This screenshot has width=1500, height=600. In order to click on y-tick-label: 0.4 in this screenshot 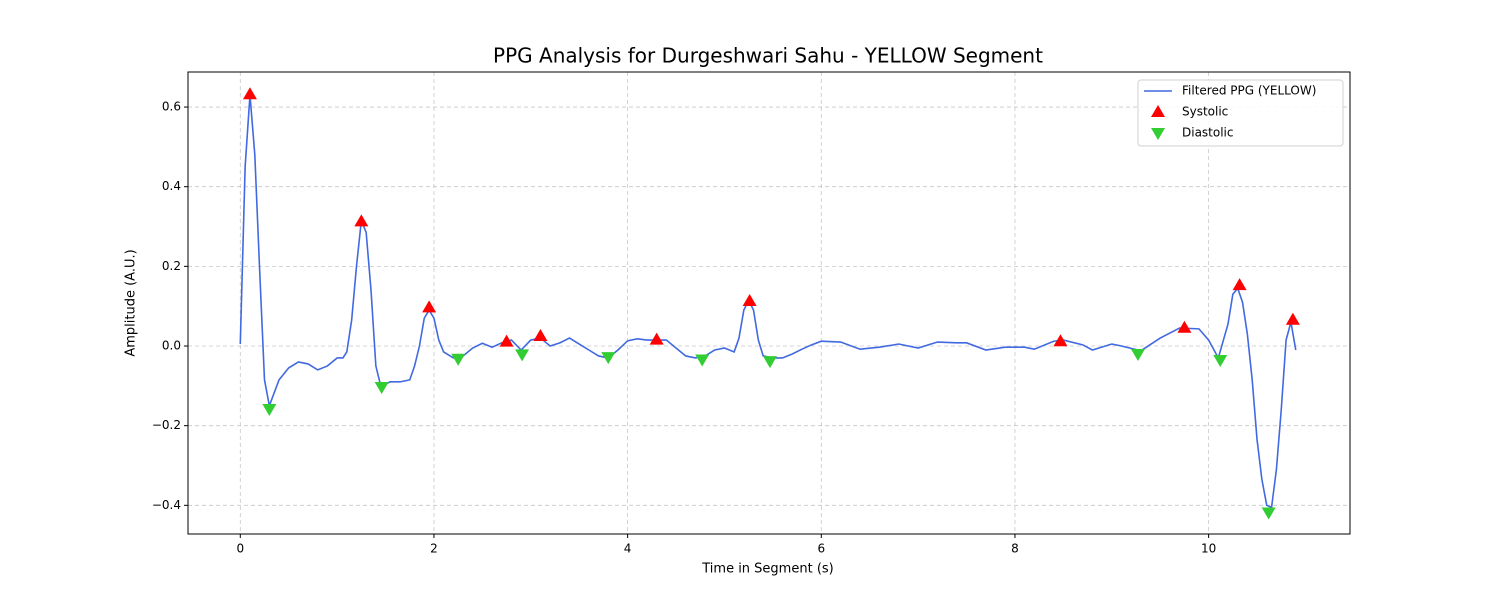, I will do `click(171, 186)`.